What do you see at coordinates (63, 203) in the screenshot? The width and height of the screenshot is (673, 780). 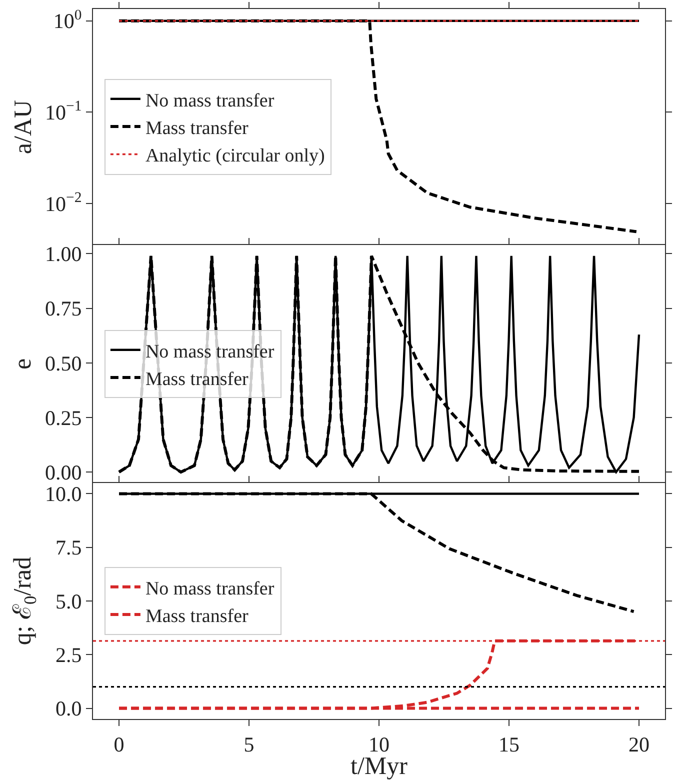 I see `y-tick-label: 10$^{−2}$` at bounding box center [63, 203].